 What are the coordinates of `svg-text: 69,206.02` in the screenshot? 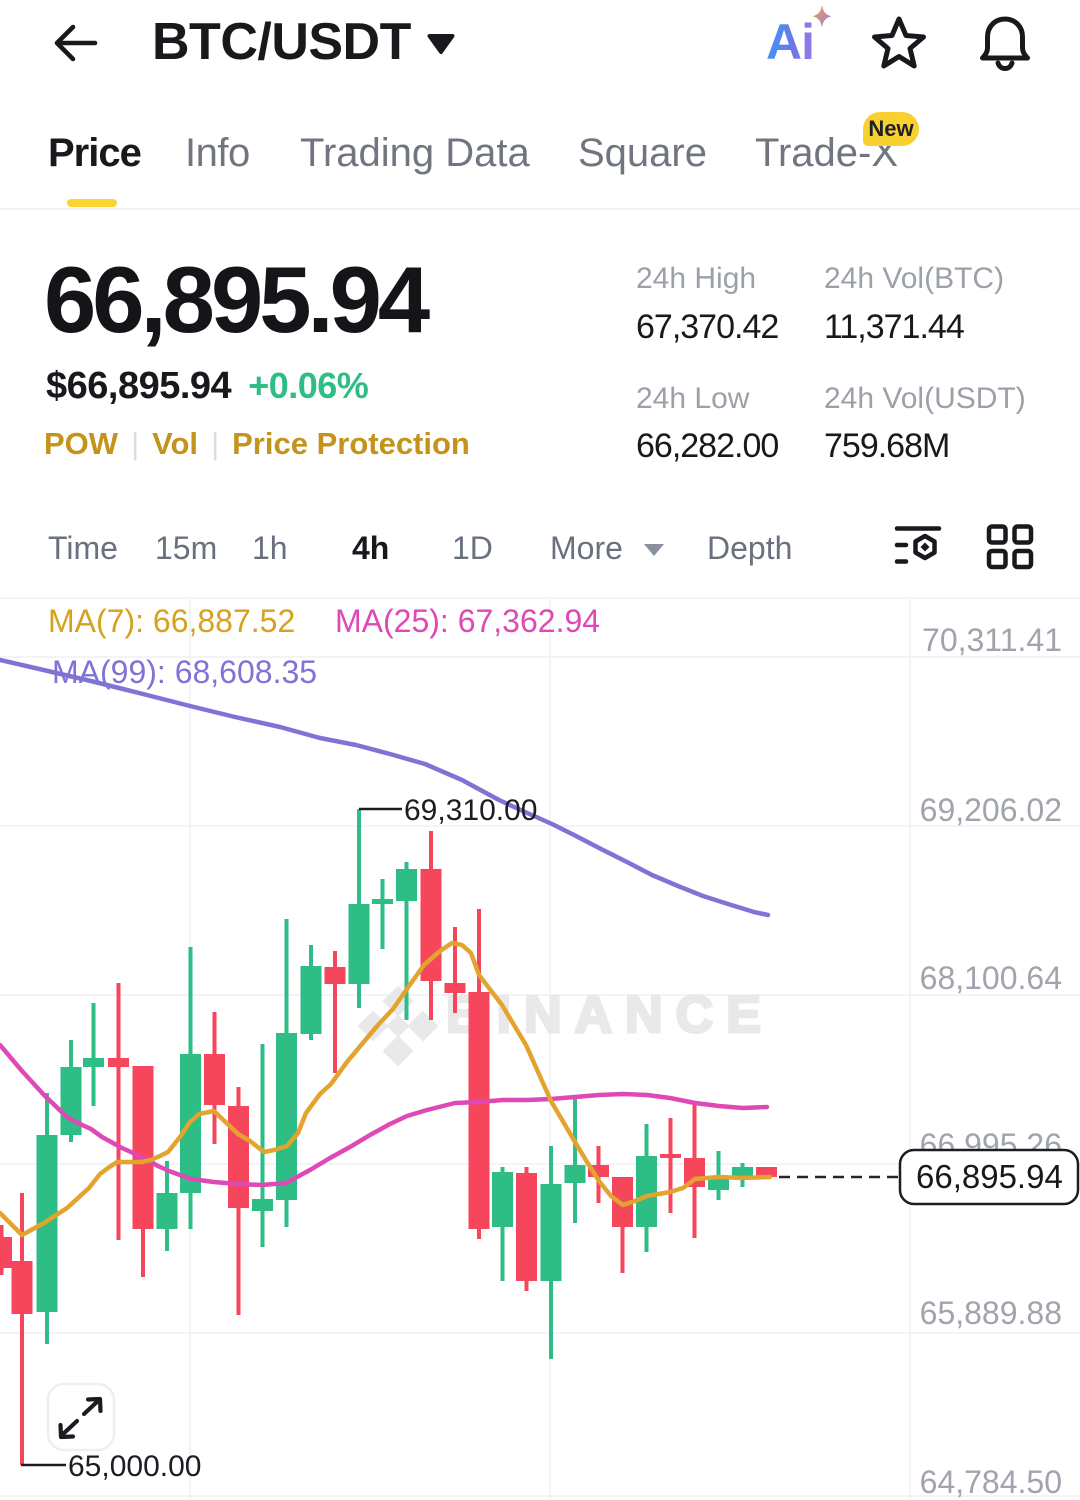 It's located at (991, 810).